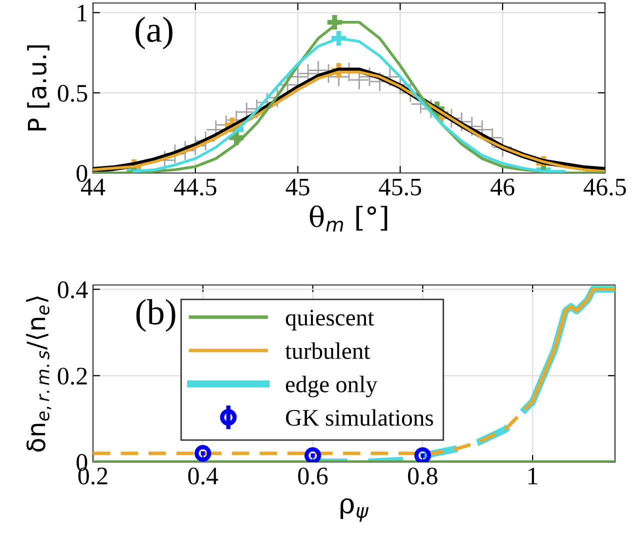  Describe the element at coordinates (154, 33) in the screenshot. I see `annotation: (a)` at that location.